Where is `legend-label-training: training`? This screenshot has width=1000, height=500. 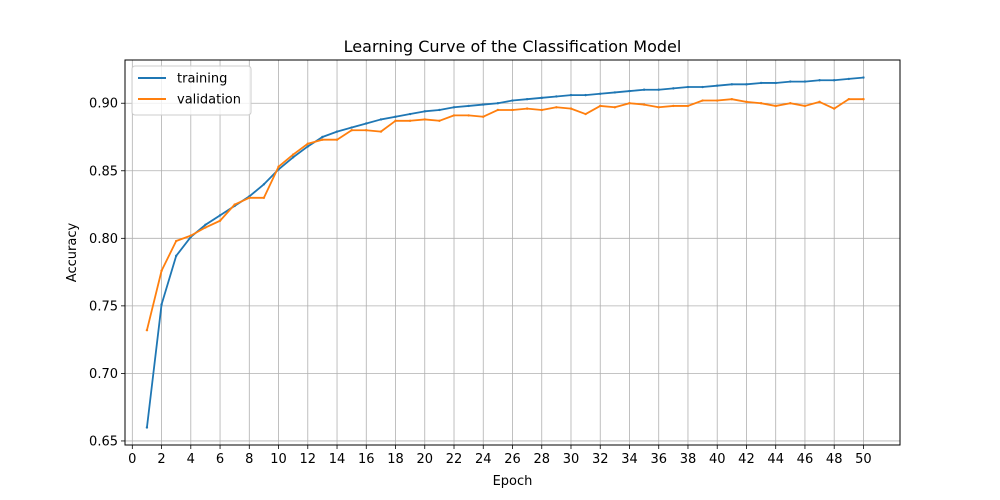 legend-label-training: training is located at coordinates (202, 79).